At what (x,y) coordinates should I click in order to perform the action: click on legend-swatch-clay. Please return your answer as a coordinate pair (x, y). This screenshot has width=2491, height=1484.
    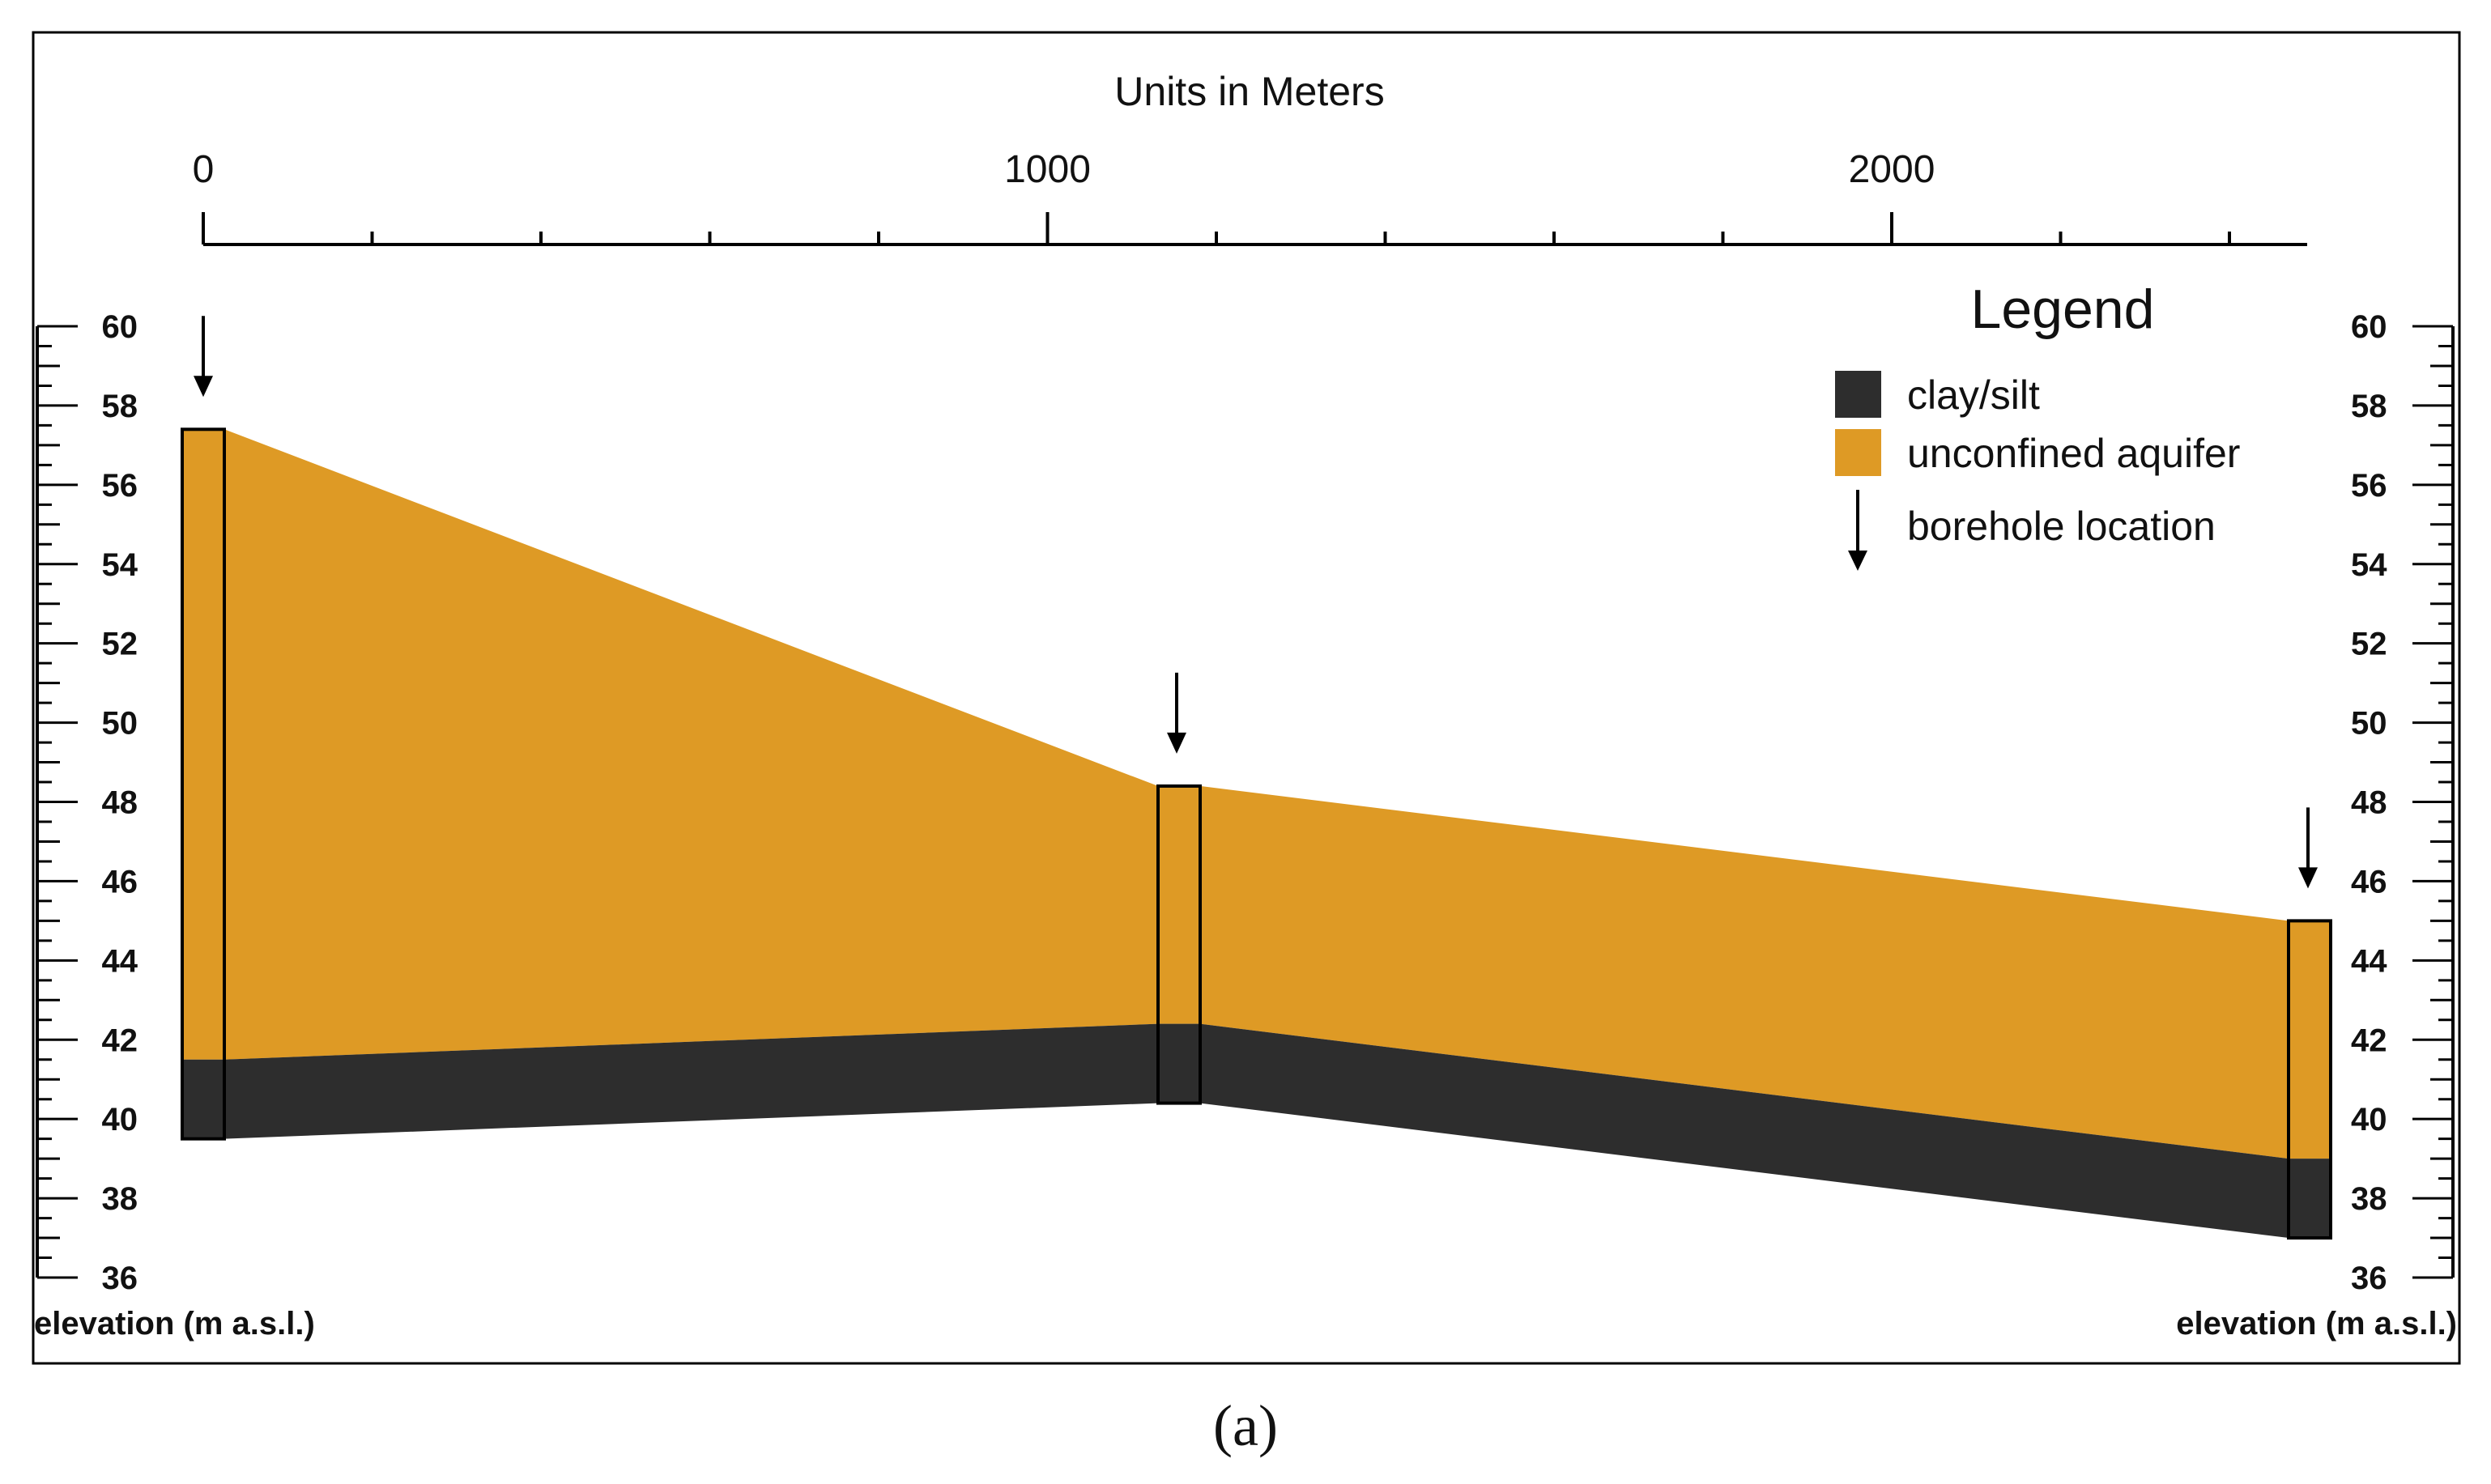
    Looking at the image, I should click on (1858, 394).